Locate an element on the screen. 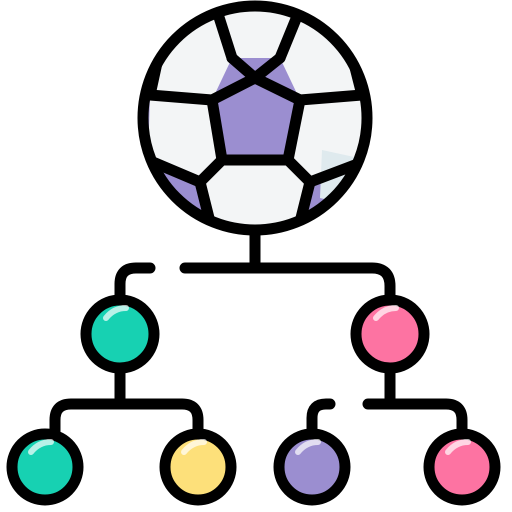 Image resolution: width=512 pixels, height=512 pixels. ball-panel-center is located at coordinates (256, 119).